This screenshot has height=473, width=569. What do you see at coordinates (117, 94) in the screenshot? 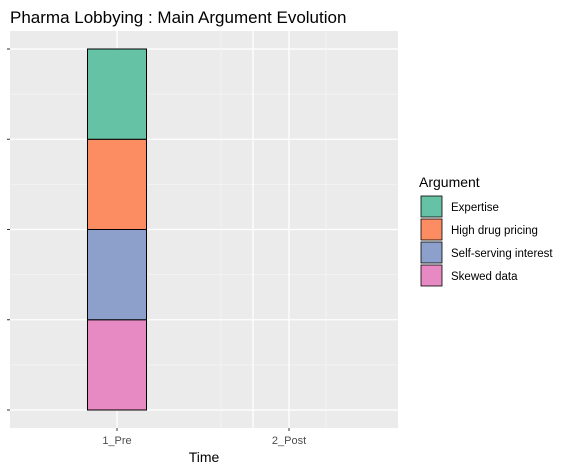
I see `bar-segment-1_Pre-expertise` at bounding box center [117, 94].